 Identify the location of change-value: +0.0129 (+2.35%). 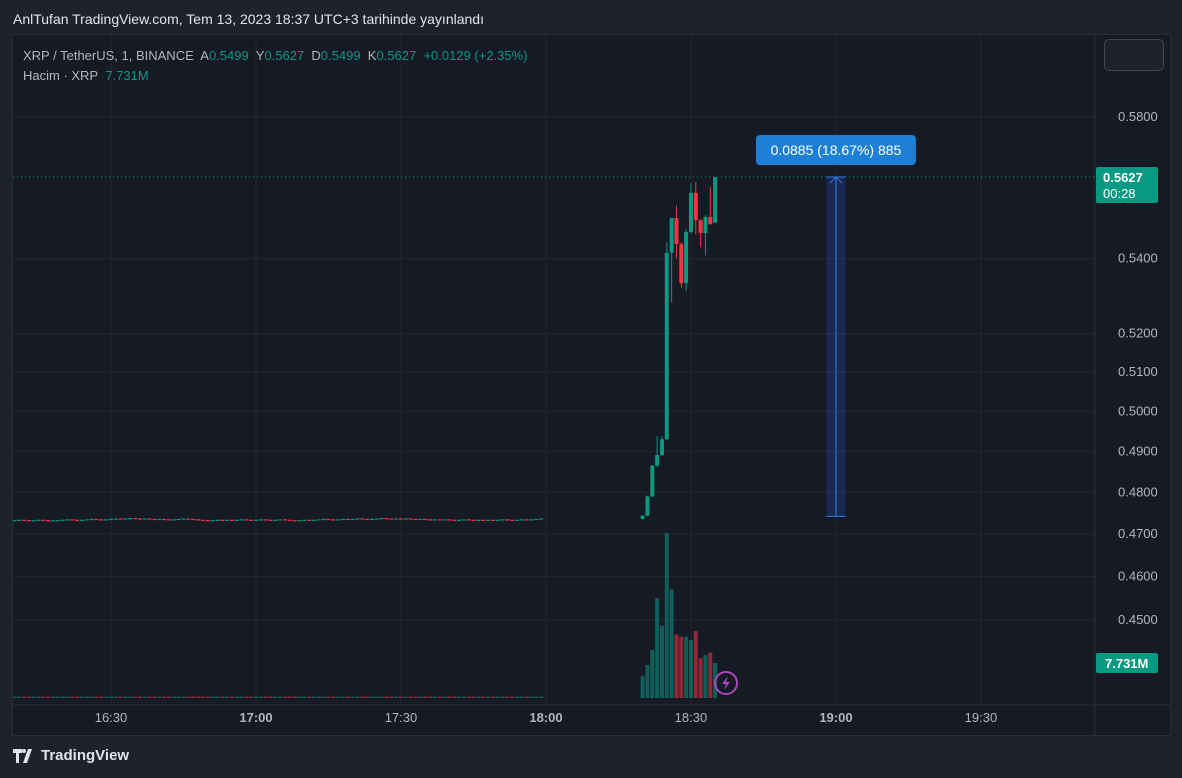
(475, 55).